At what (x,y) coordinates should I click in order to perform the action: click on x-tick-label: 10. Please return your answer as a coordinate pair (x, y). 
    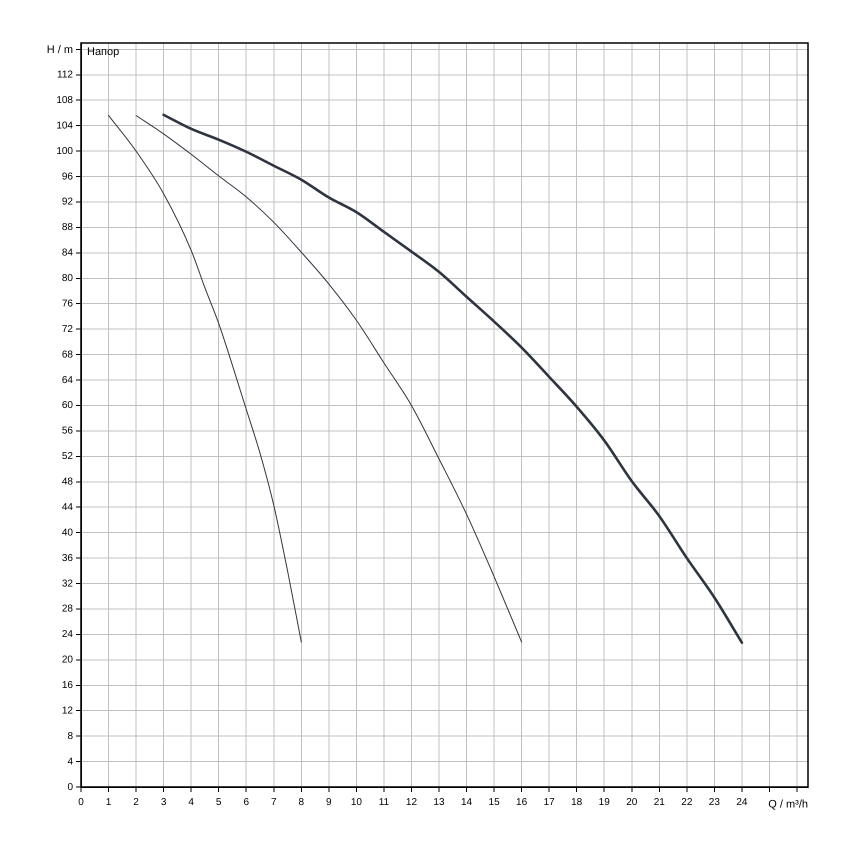
    Looking at the image, I should click on (356, 802).